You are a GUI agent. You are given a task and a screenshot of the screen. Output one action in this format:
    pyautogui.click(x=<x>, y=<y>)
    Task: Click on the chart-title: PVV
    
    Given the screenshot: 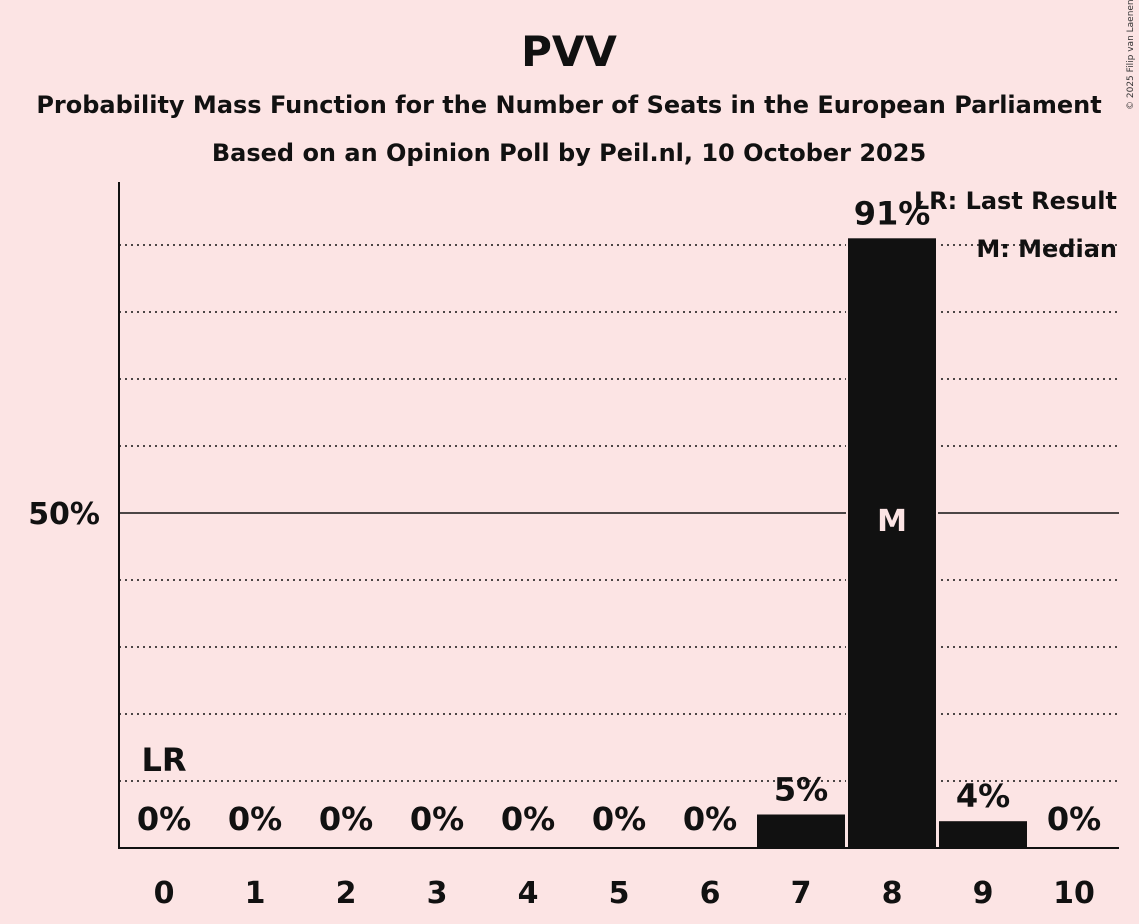 What is the action you would take?
    pyautogui.click(x=569, y=51)
    